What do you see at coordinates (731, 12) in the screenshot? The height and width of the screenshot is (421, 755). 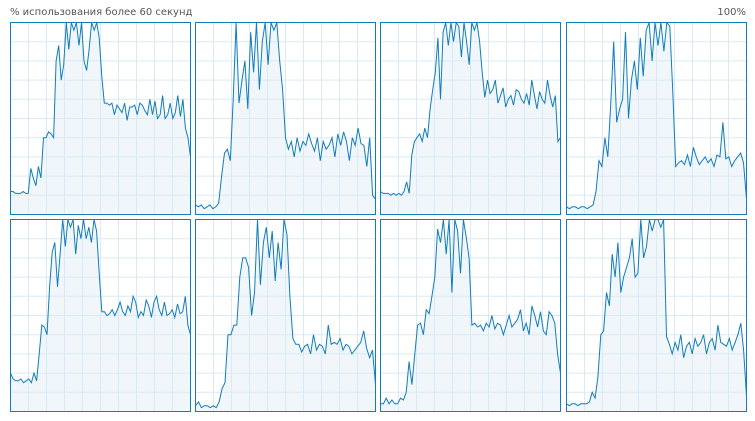 I see `max-label: 100%` at bounding box center [731, 12].